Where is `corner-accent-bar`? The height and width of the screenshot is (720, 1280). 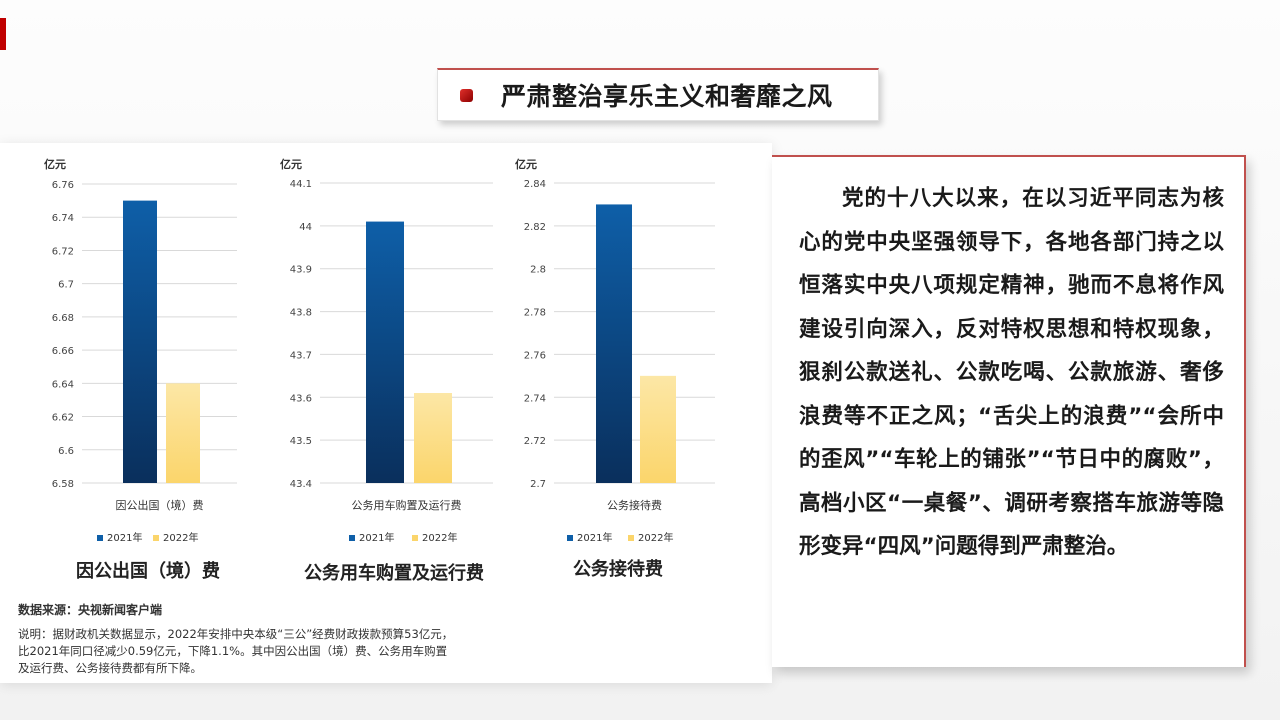 corner-accent-bar is located at coordinates (3, 34).